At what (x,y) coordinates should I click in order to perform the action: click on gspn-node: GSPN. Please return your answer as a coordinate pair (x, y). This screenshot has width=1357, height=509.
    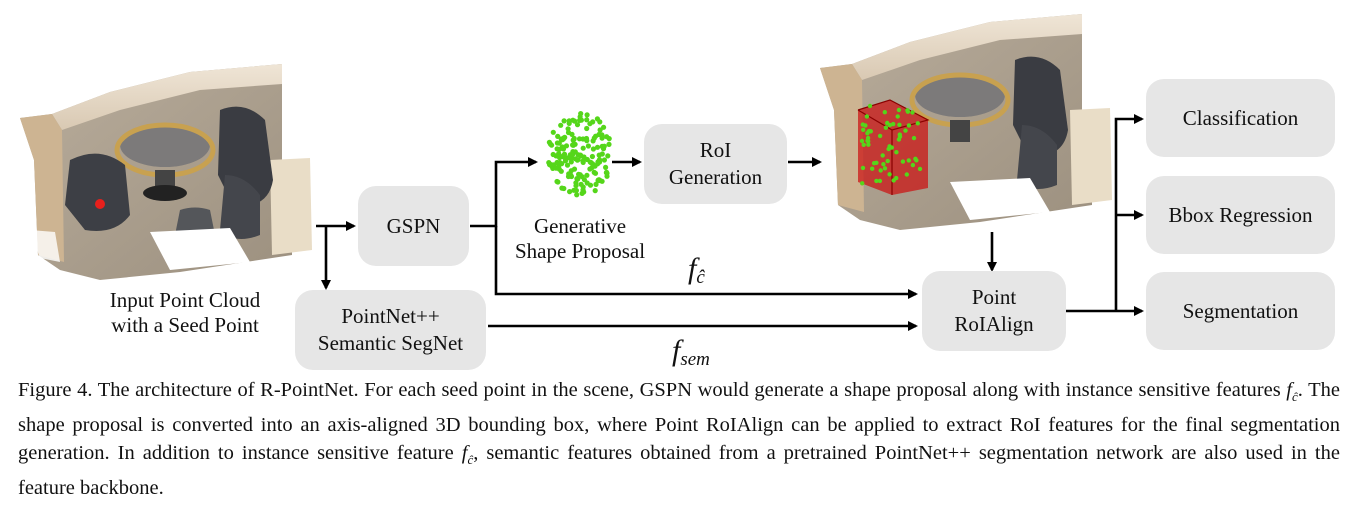
    Looking at the image, I should click on (413, 226).